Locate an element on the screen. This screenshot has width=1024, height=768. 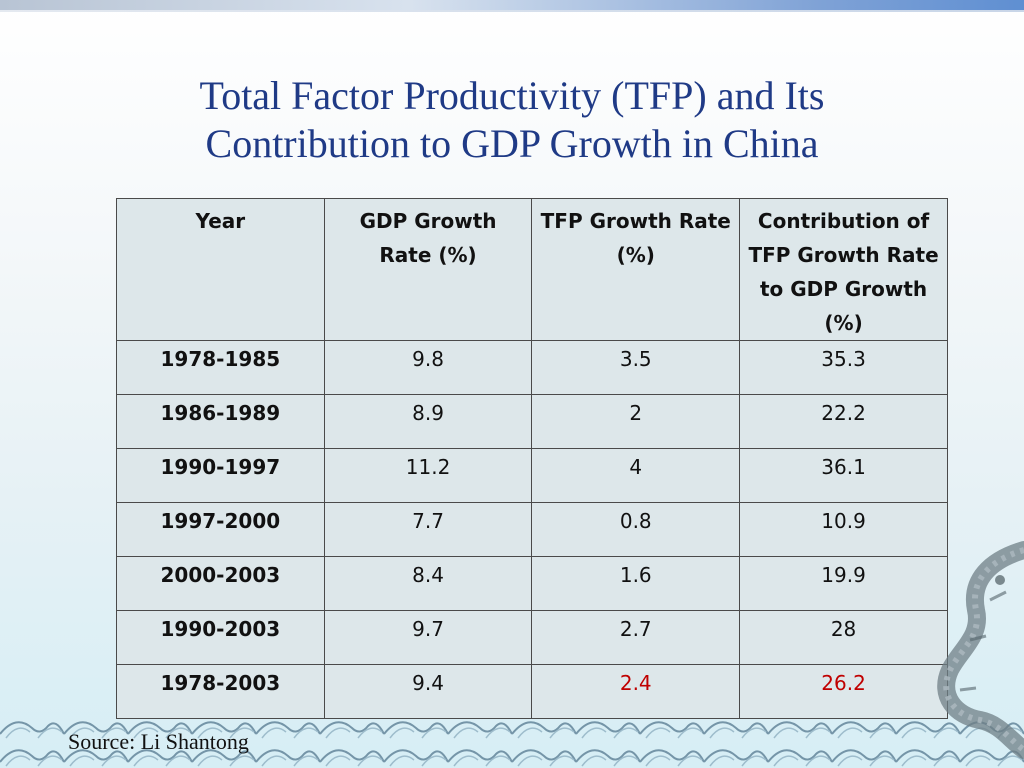
table-row: 1978-2003 9.4 2.4 26.2 is located at coordinates (532, 691).